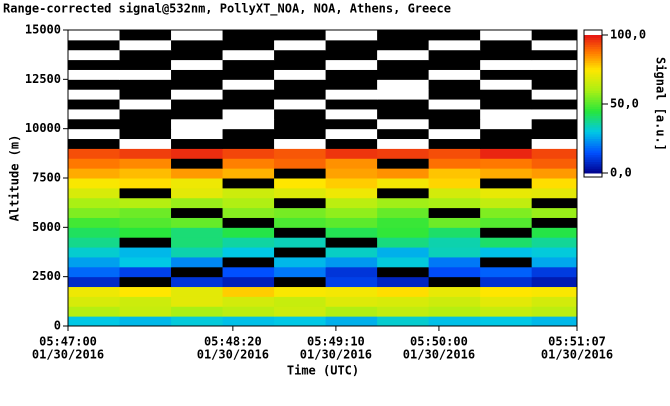 The height and width of the screenshot is (406, 670). What do you see at coordinates (57, 326) in the screenshot?
I see `y-tick-label: 0` at bounding box center [57, 326].